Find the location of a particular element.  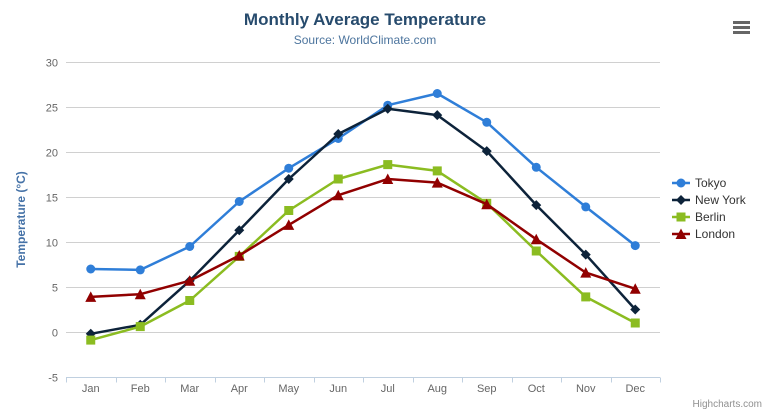

circle-marker-icon is located at coordinates (681, 182).